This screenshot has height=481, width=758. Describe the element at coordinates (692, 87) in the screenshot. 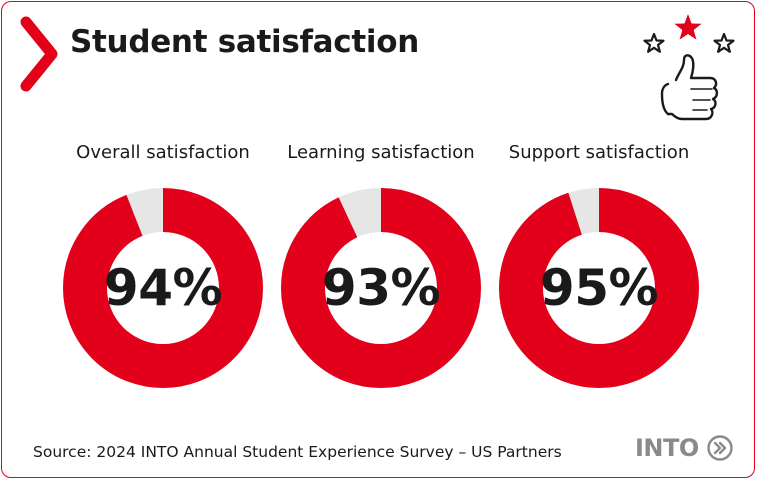

I see `thumb-icon` at that location.